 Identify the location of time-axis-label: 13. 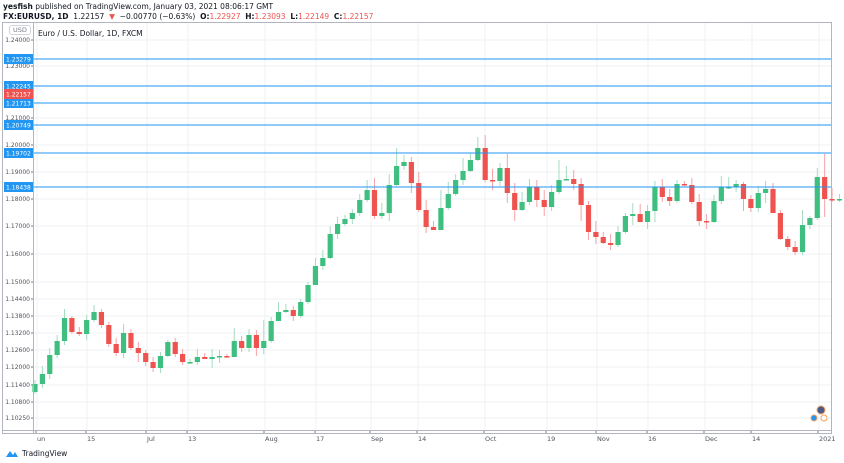
(192, 439).